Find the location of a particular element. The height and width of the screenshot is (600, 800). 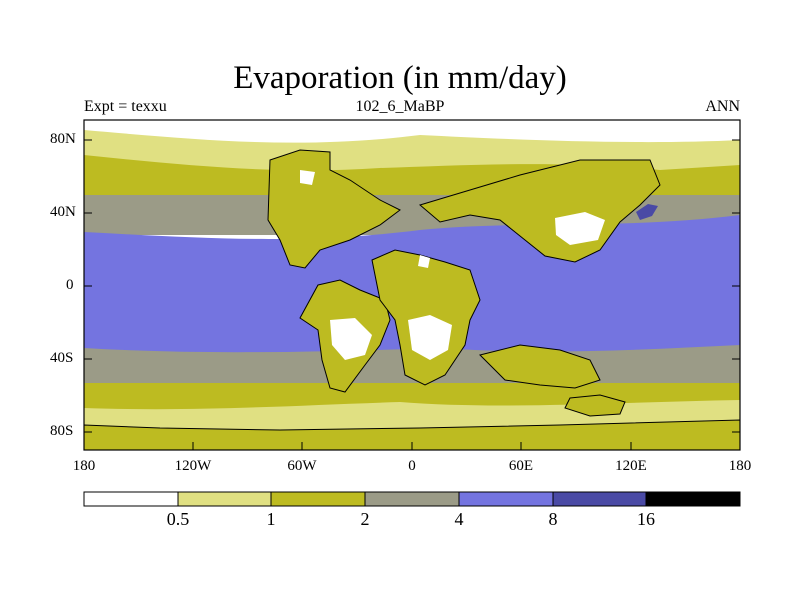

lat-label-0: 0 is located at coordinates (70, 285).